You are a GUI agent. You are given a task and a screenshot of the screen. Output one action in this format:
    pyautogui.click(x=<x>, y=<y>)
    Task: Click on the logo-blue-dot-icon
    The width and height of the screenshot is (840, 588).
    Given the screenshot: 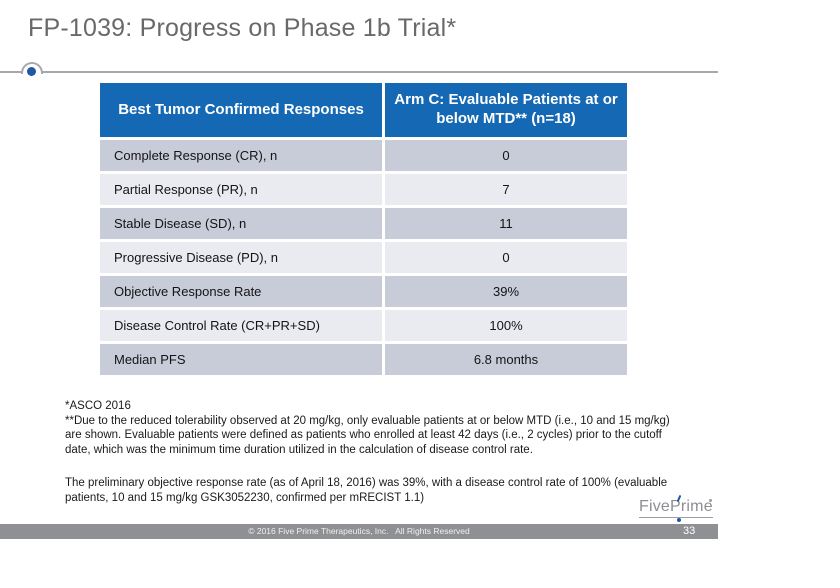 What is the action you would take?
    pyautogui.click(x=679, y=520)
    